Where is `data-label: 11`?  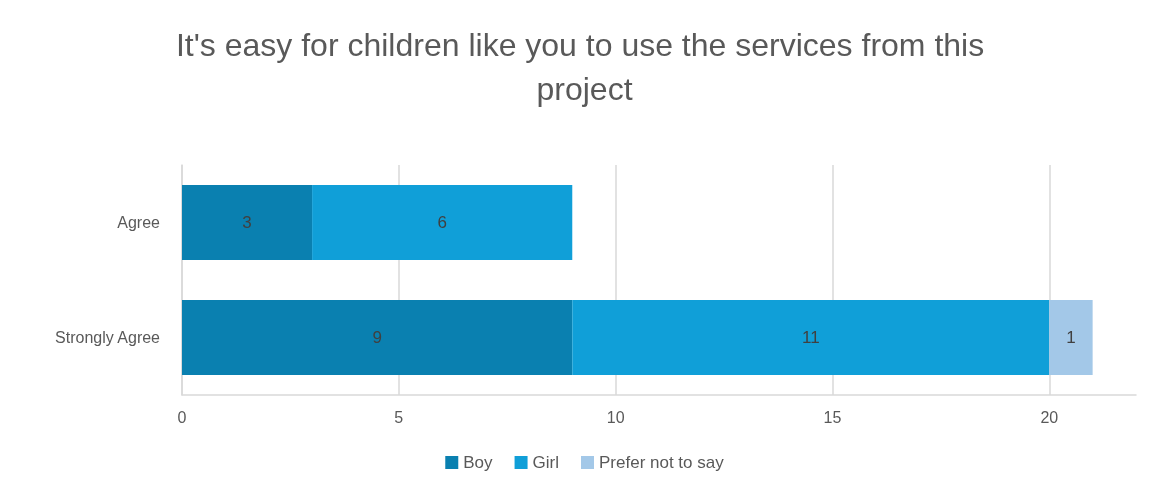
data-label: 11 is located at coordinates (810, 337).